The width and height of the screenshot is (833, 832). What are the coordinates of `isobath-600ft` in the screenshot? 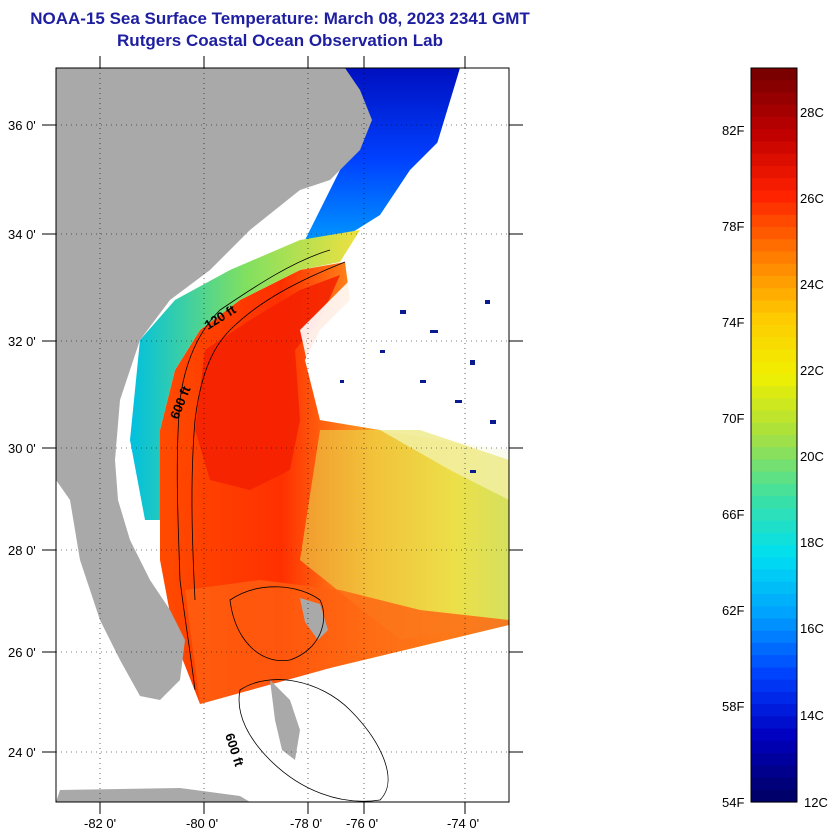 It's located at (268, 431).